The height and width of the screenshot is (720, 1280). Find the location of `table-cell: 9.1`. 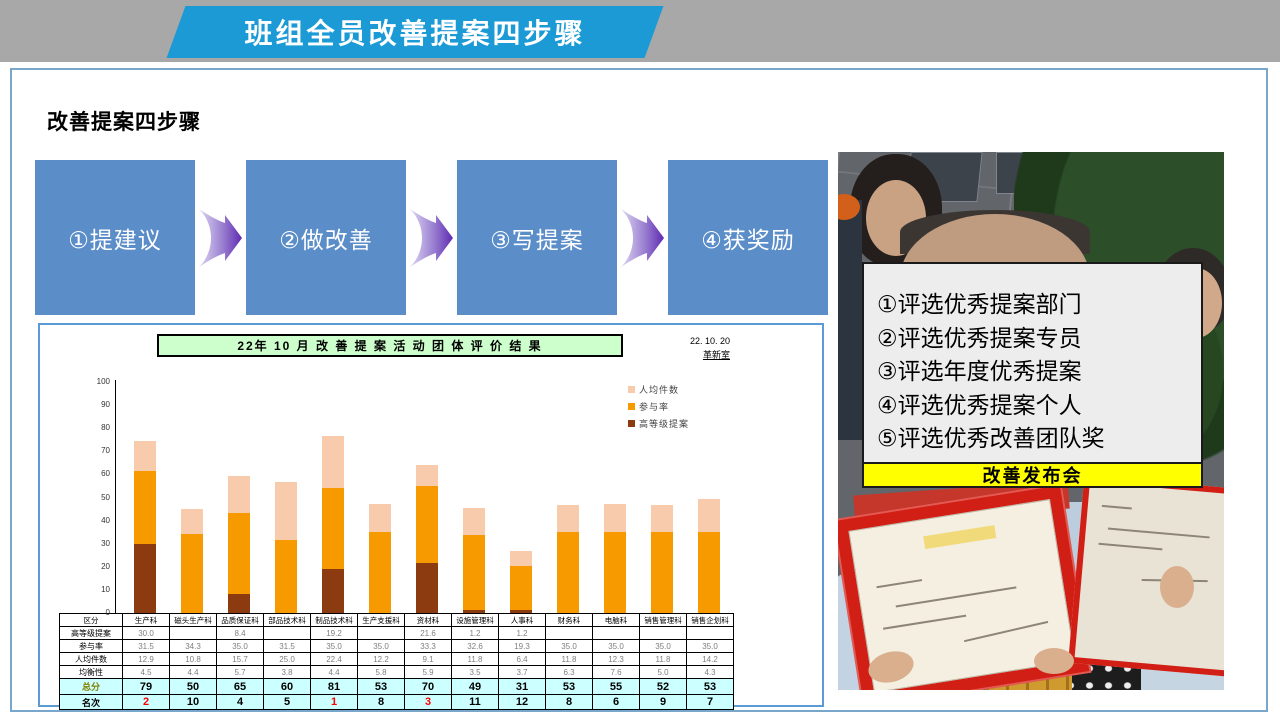

table-cell: 9.1 is located at coordinates (428, 659).